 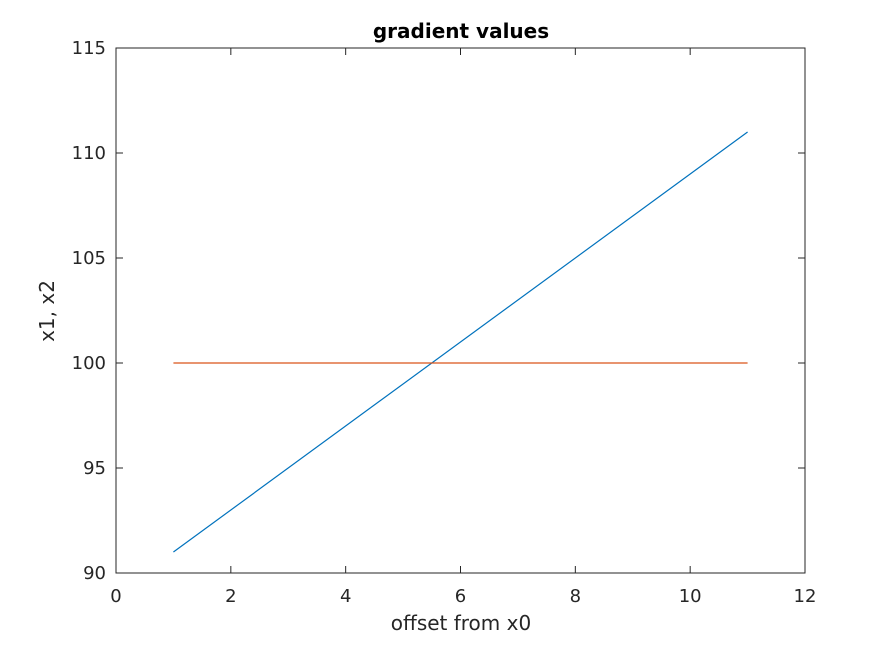 What do you see at coordinates (94, 573) in the screenshot?
I see `y-tick-label: 90` at bounding box center [94, 573].